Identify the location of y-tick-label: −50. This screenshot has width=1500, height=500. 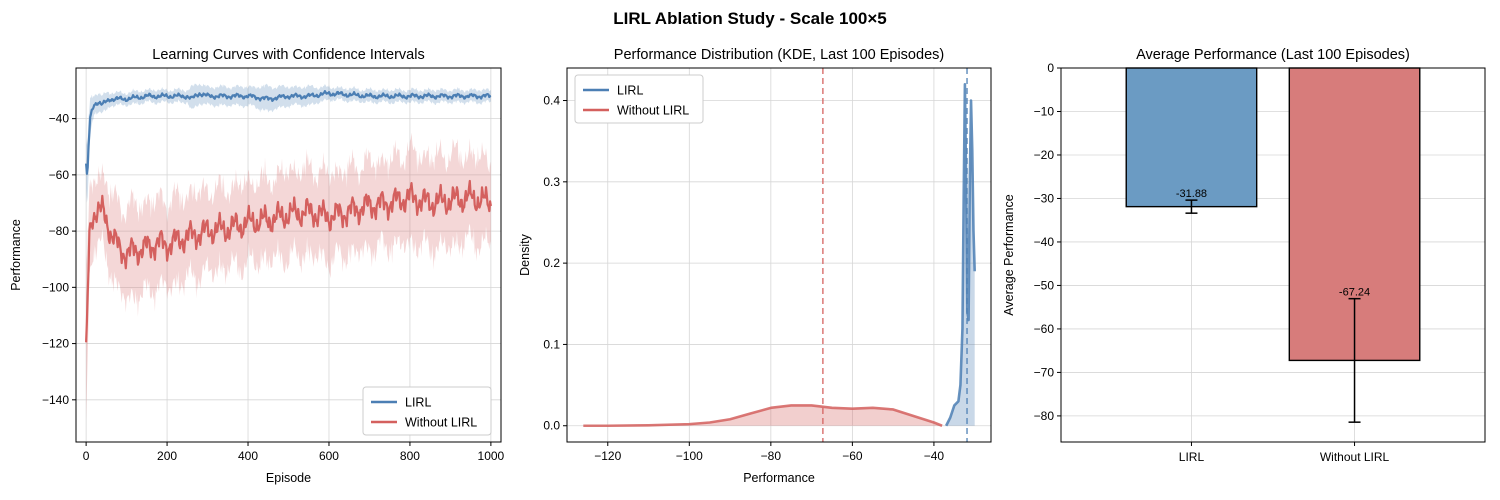
(1044, 285).